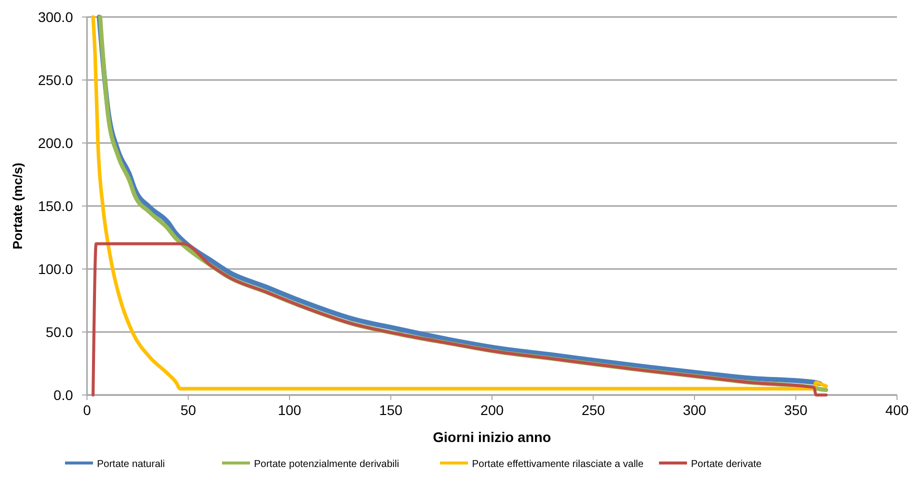 Image resolution: width=912 pixels, height=495 pixels. I want to click on x-tick-label: 200, so click(492, 410).